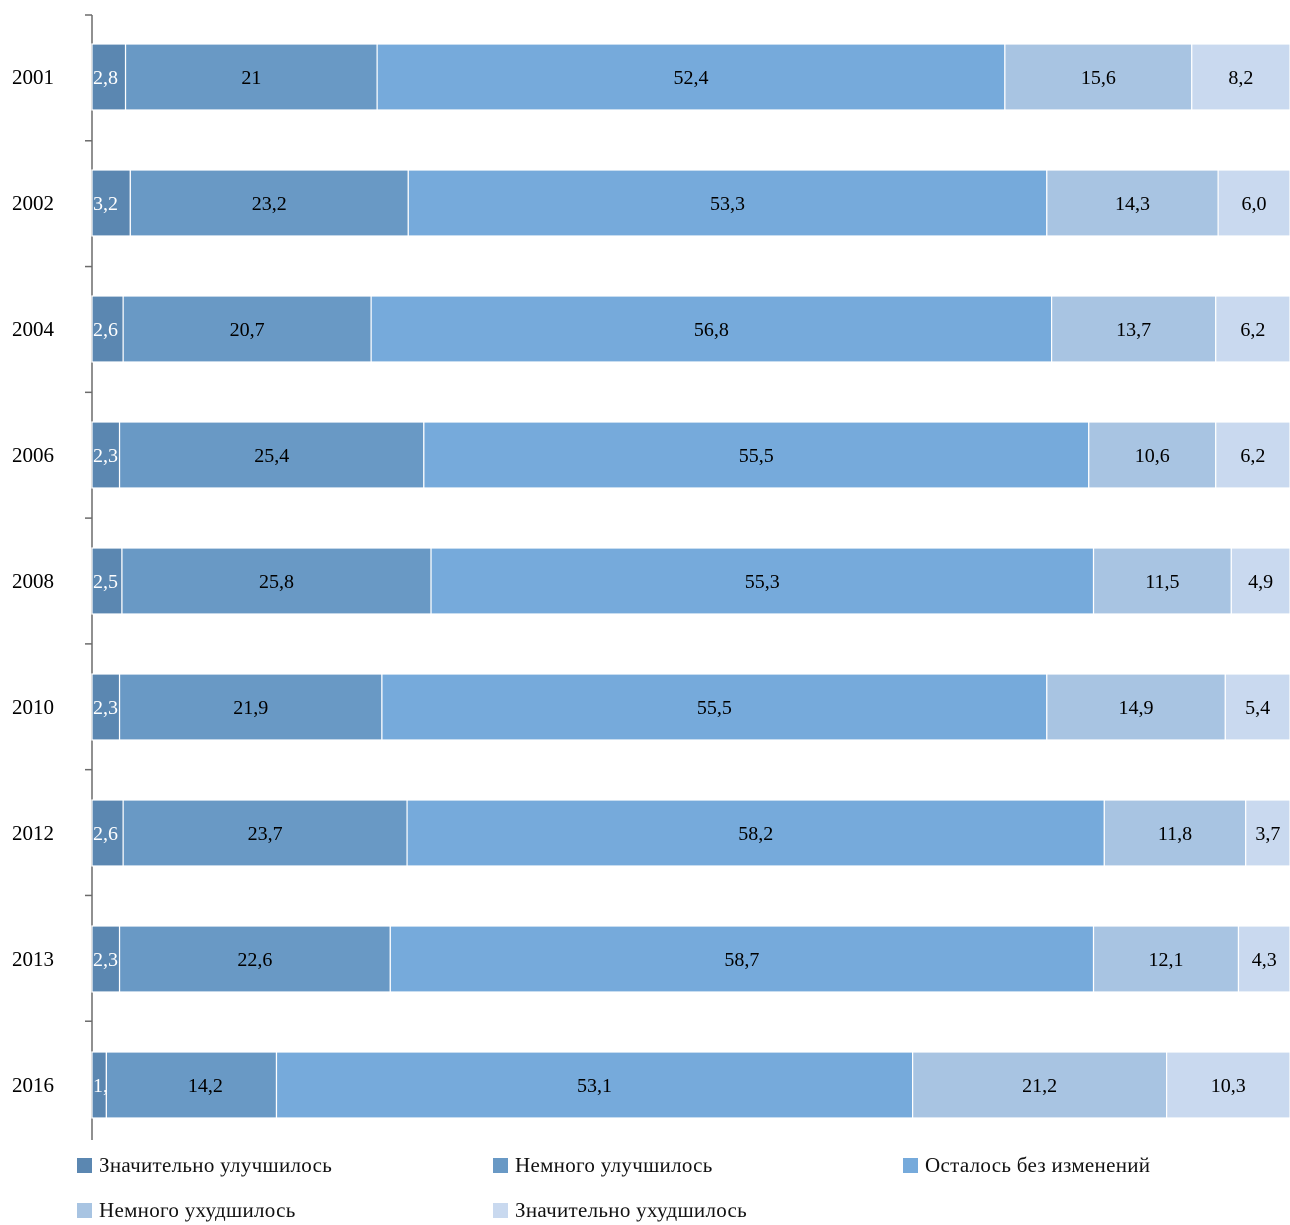 This screenshot has height=1225, width=1290. Describe the element at coordinates (216, 1164) in the screenshot. I see `legend-label: Значительно улучшилось` at that location.